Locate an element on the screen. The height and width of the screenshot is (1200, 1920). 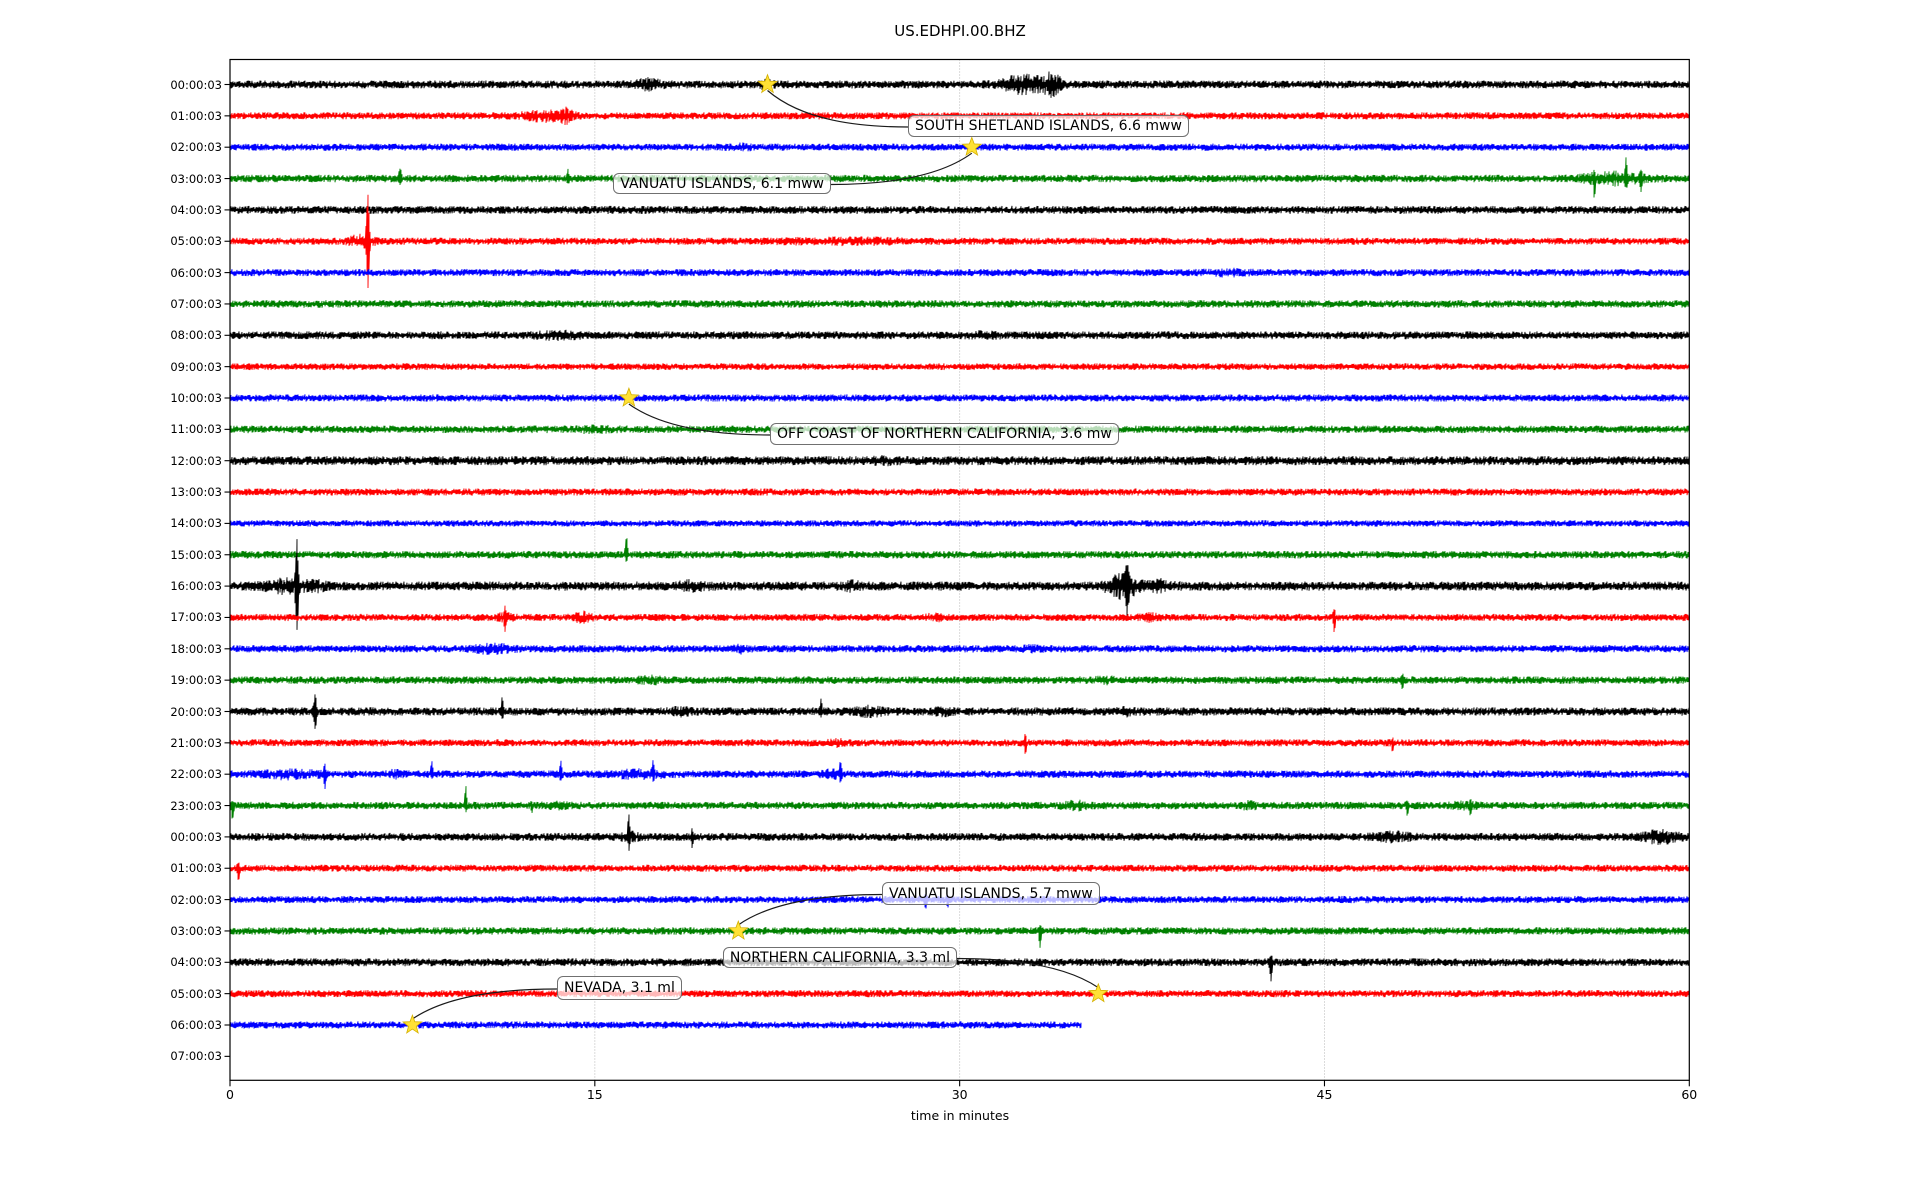
figure-title: US.EDHPI.00.BHZ is located at coordinates (960, 31).